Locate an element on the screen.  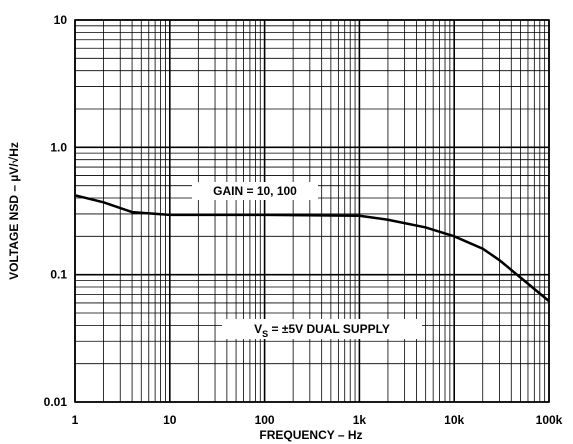
x-tick-label: 1 is located at coordinates (75, 420).